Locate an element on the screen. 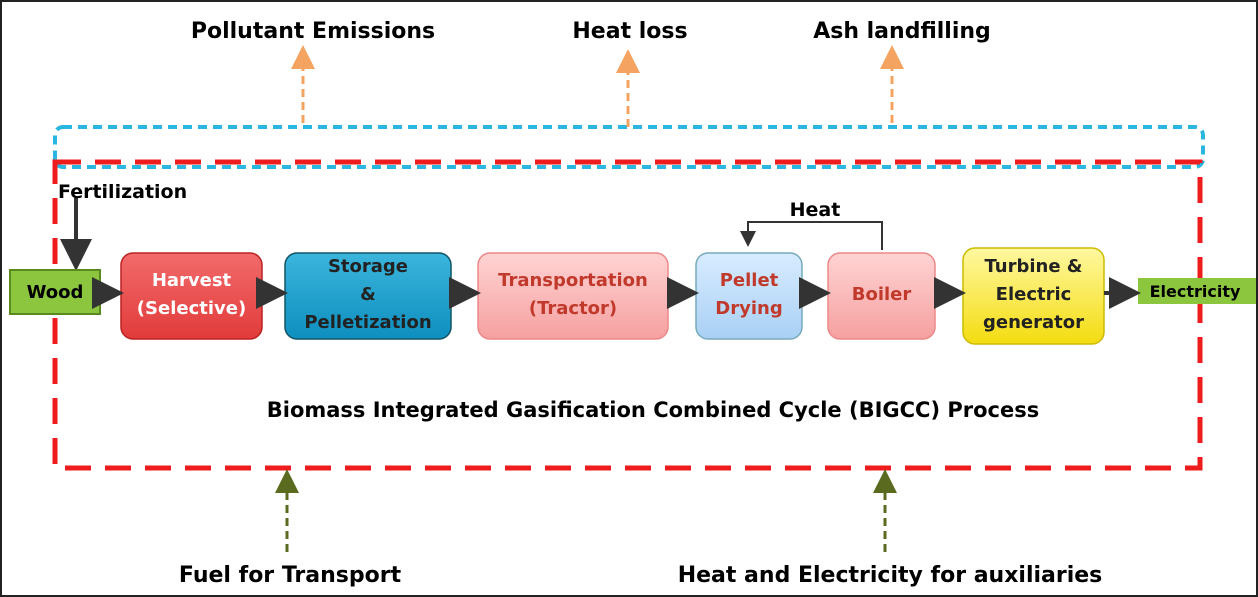  label: Wood is located at coordinates (55, 292).